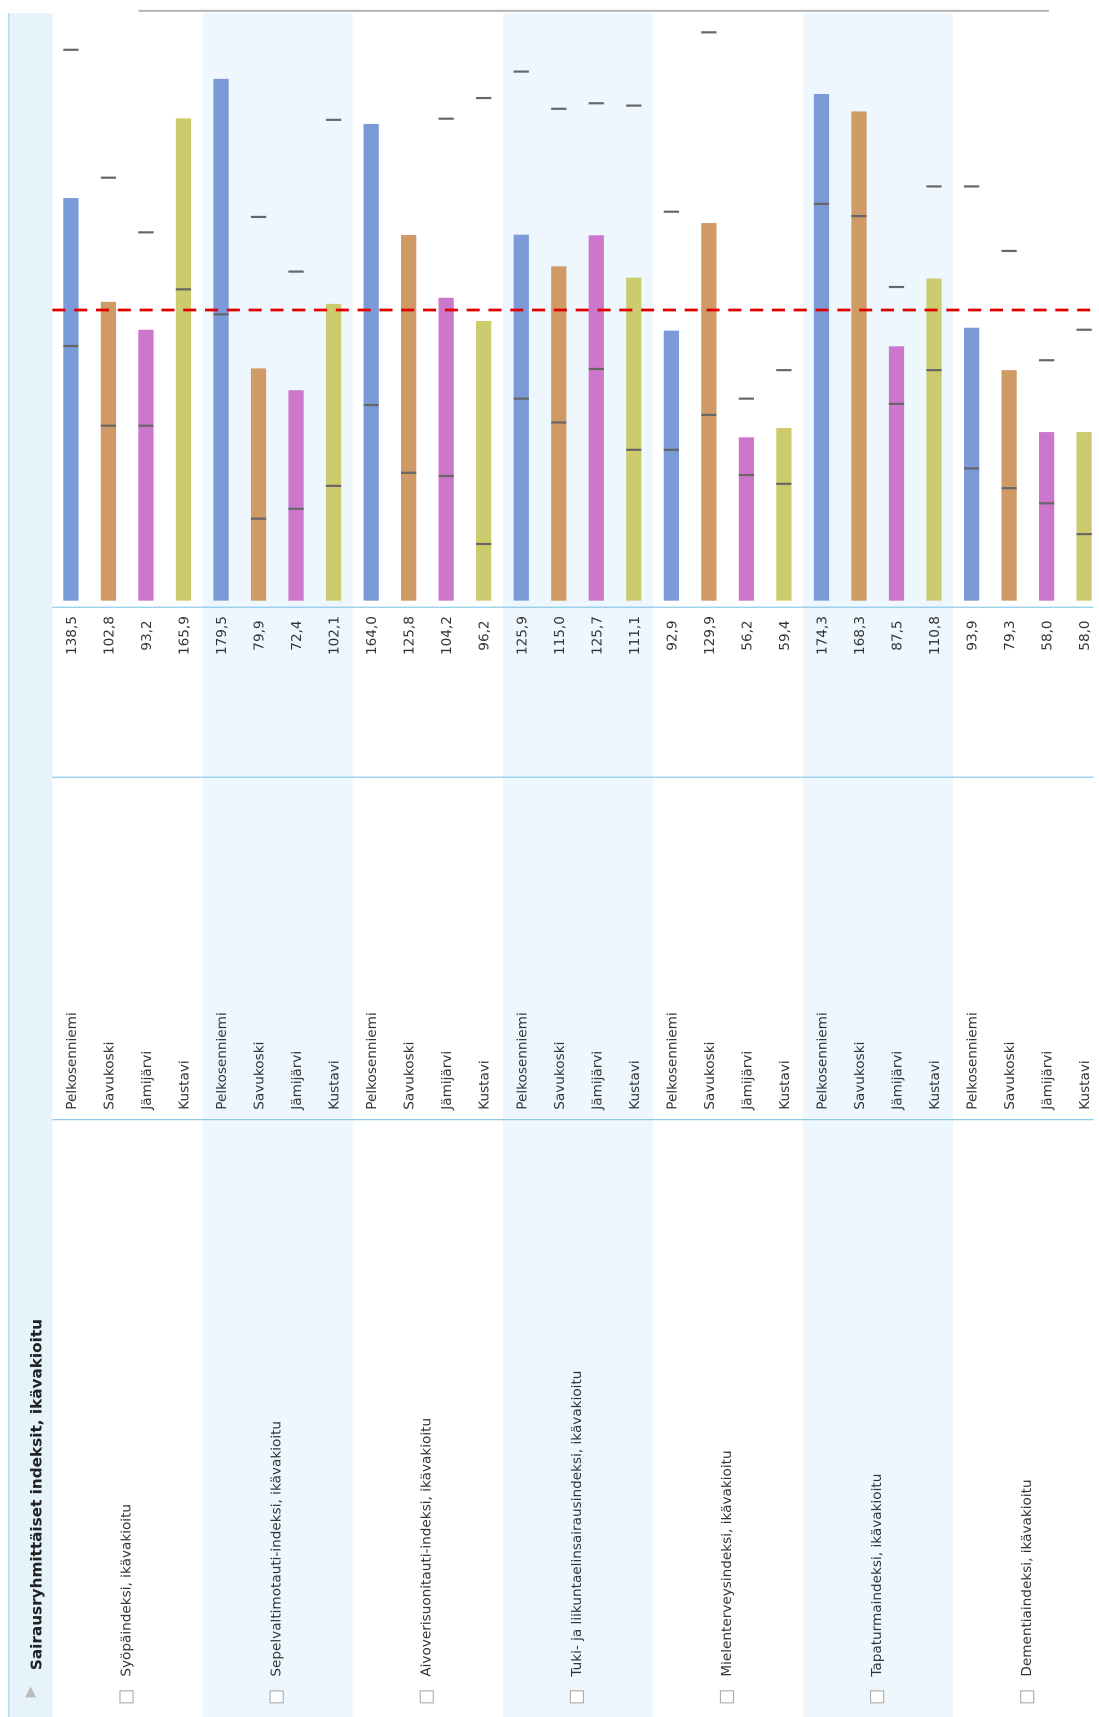 This screenshot has height=1717, width=1099. What do you see at coordinates (935, 635) in the screenshot?
I see `value-label: 110,8` at bounding box center [935, 635].